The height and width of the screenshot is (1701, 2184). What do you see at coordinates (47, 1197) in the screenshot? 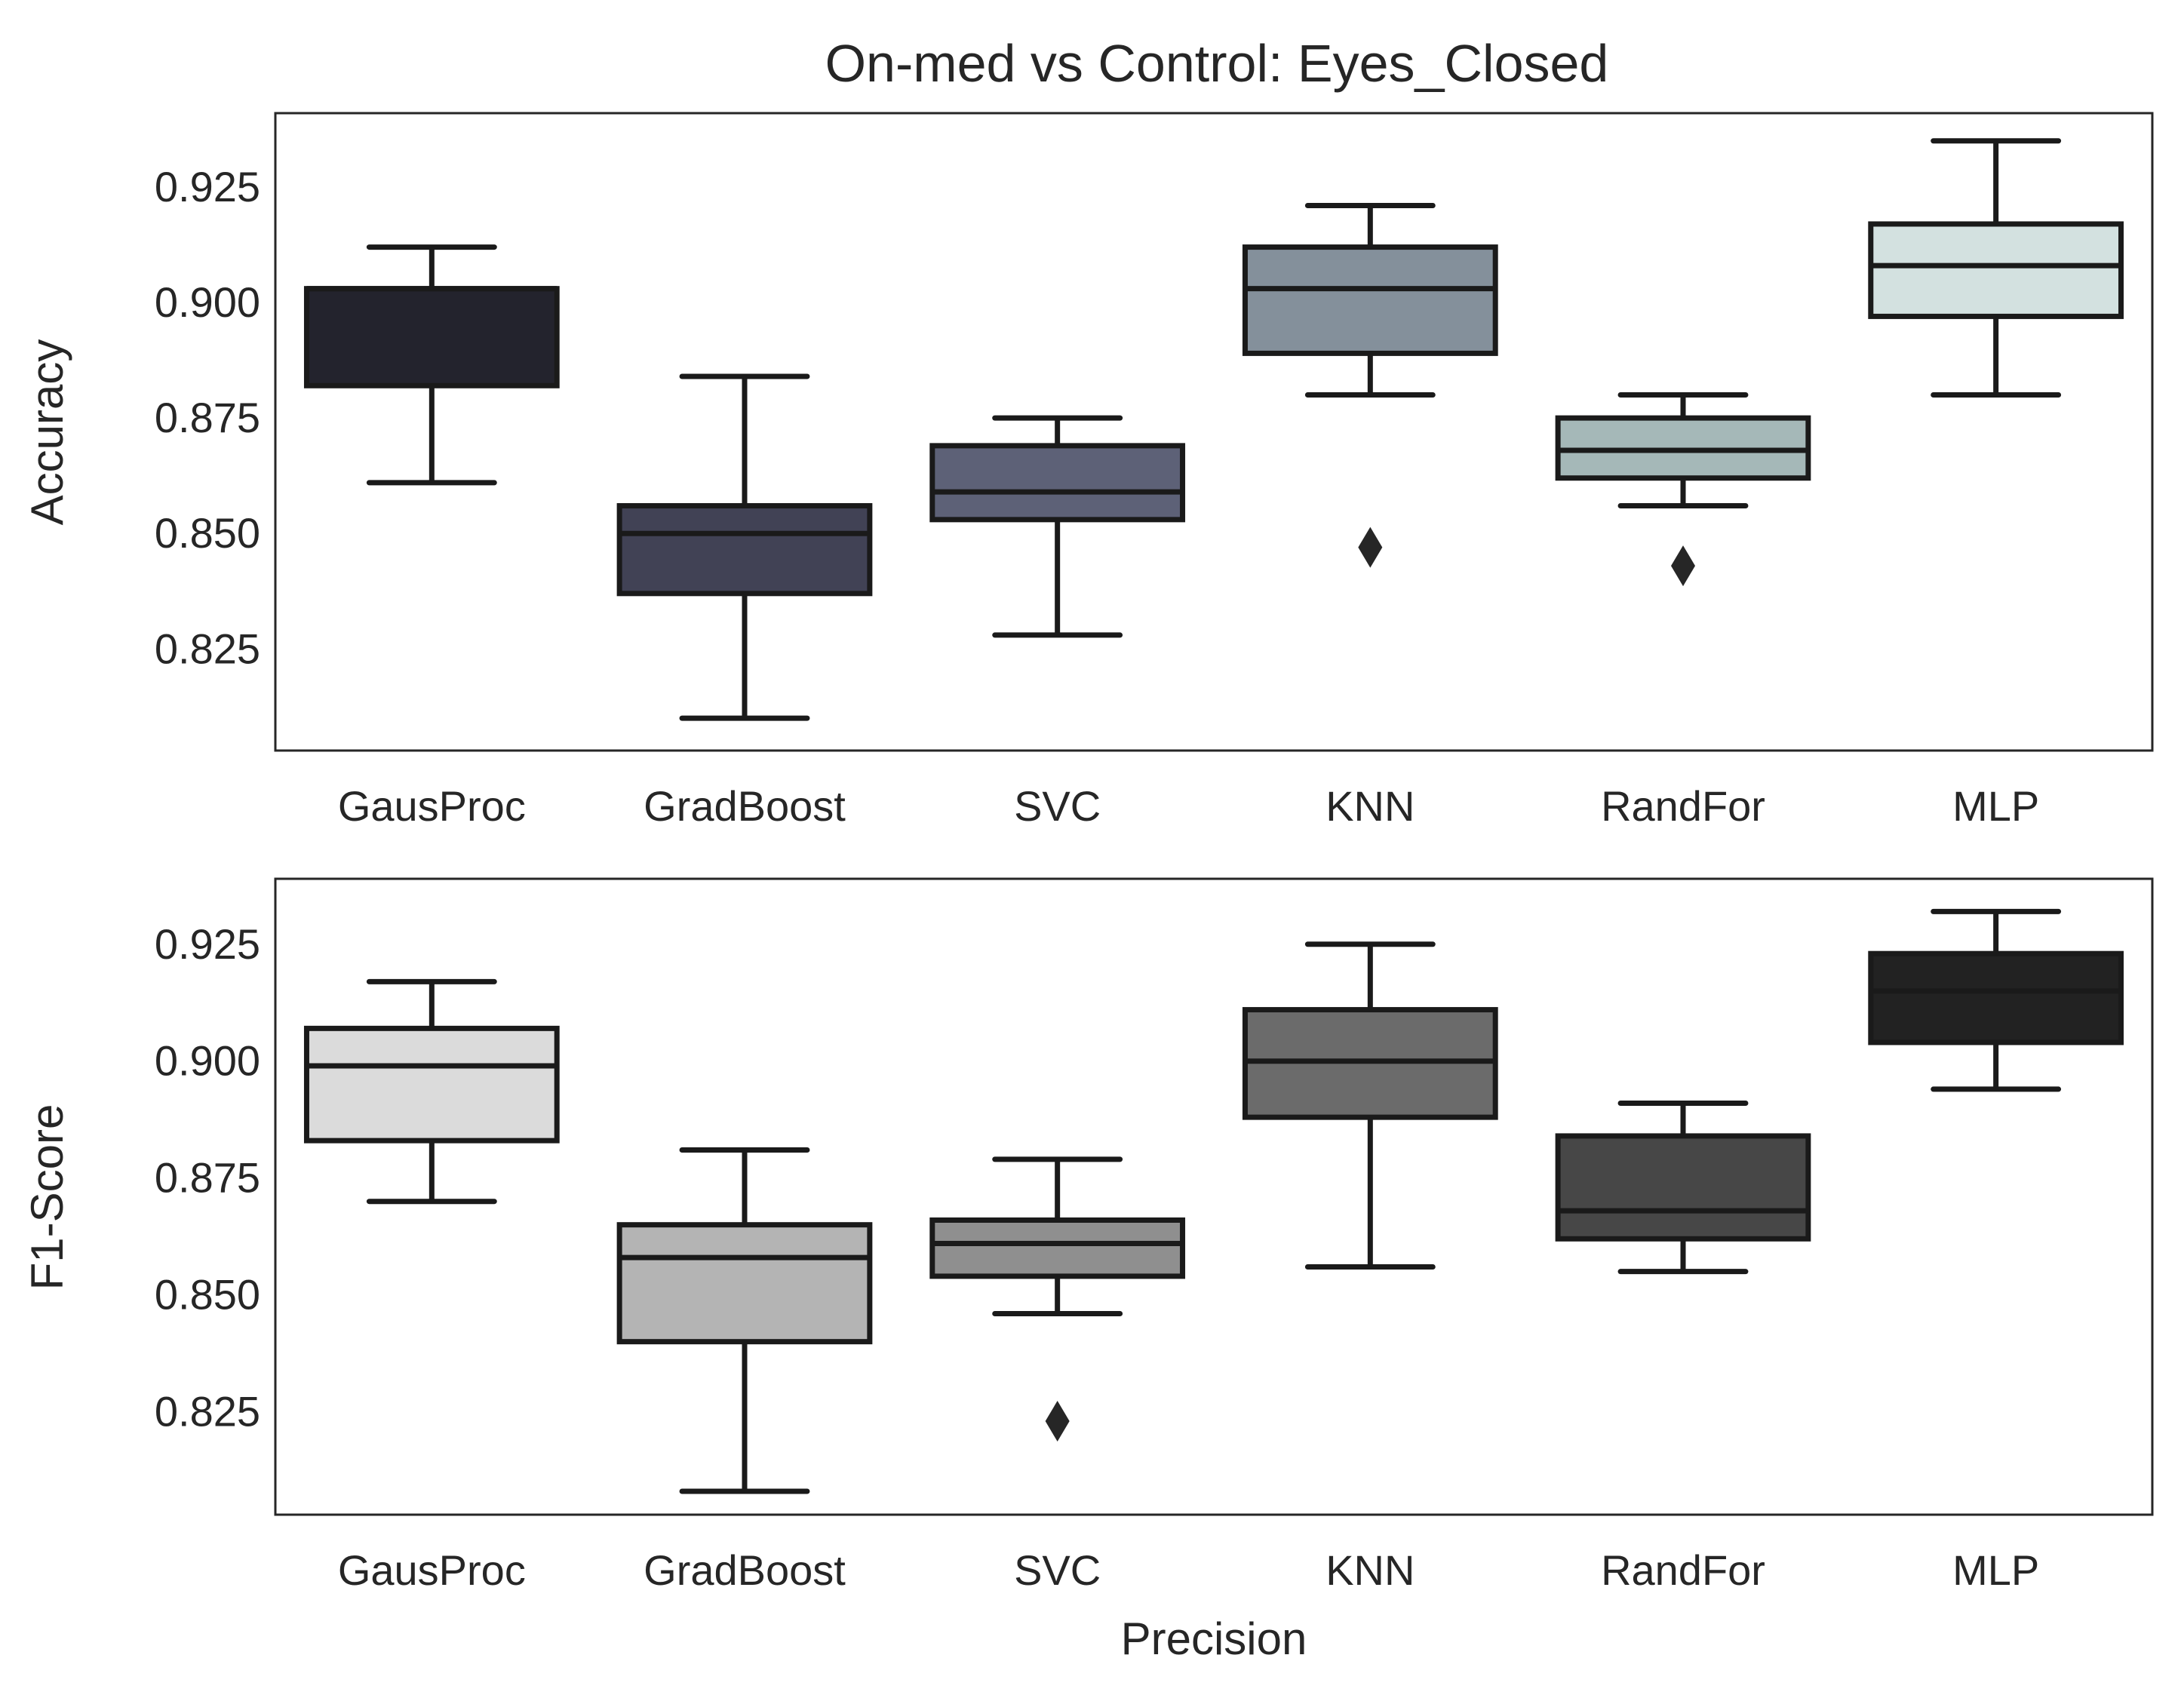
I see `y-axis-label: F1-Score` at bounding box center [47, 1197].